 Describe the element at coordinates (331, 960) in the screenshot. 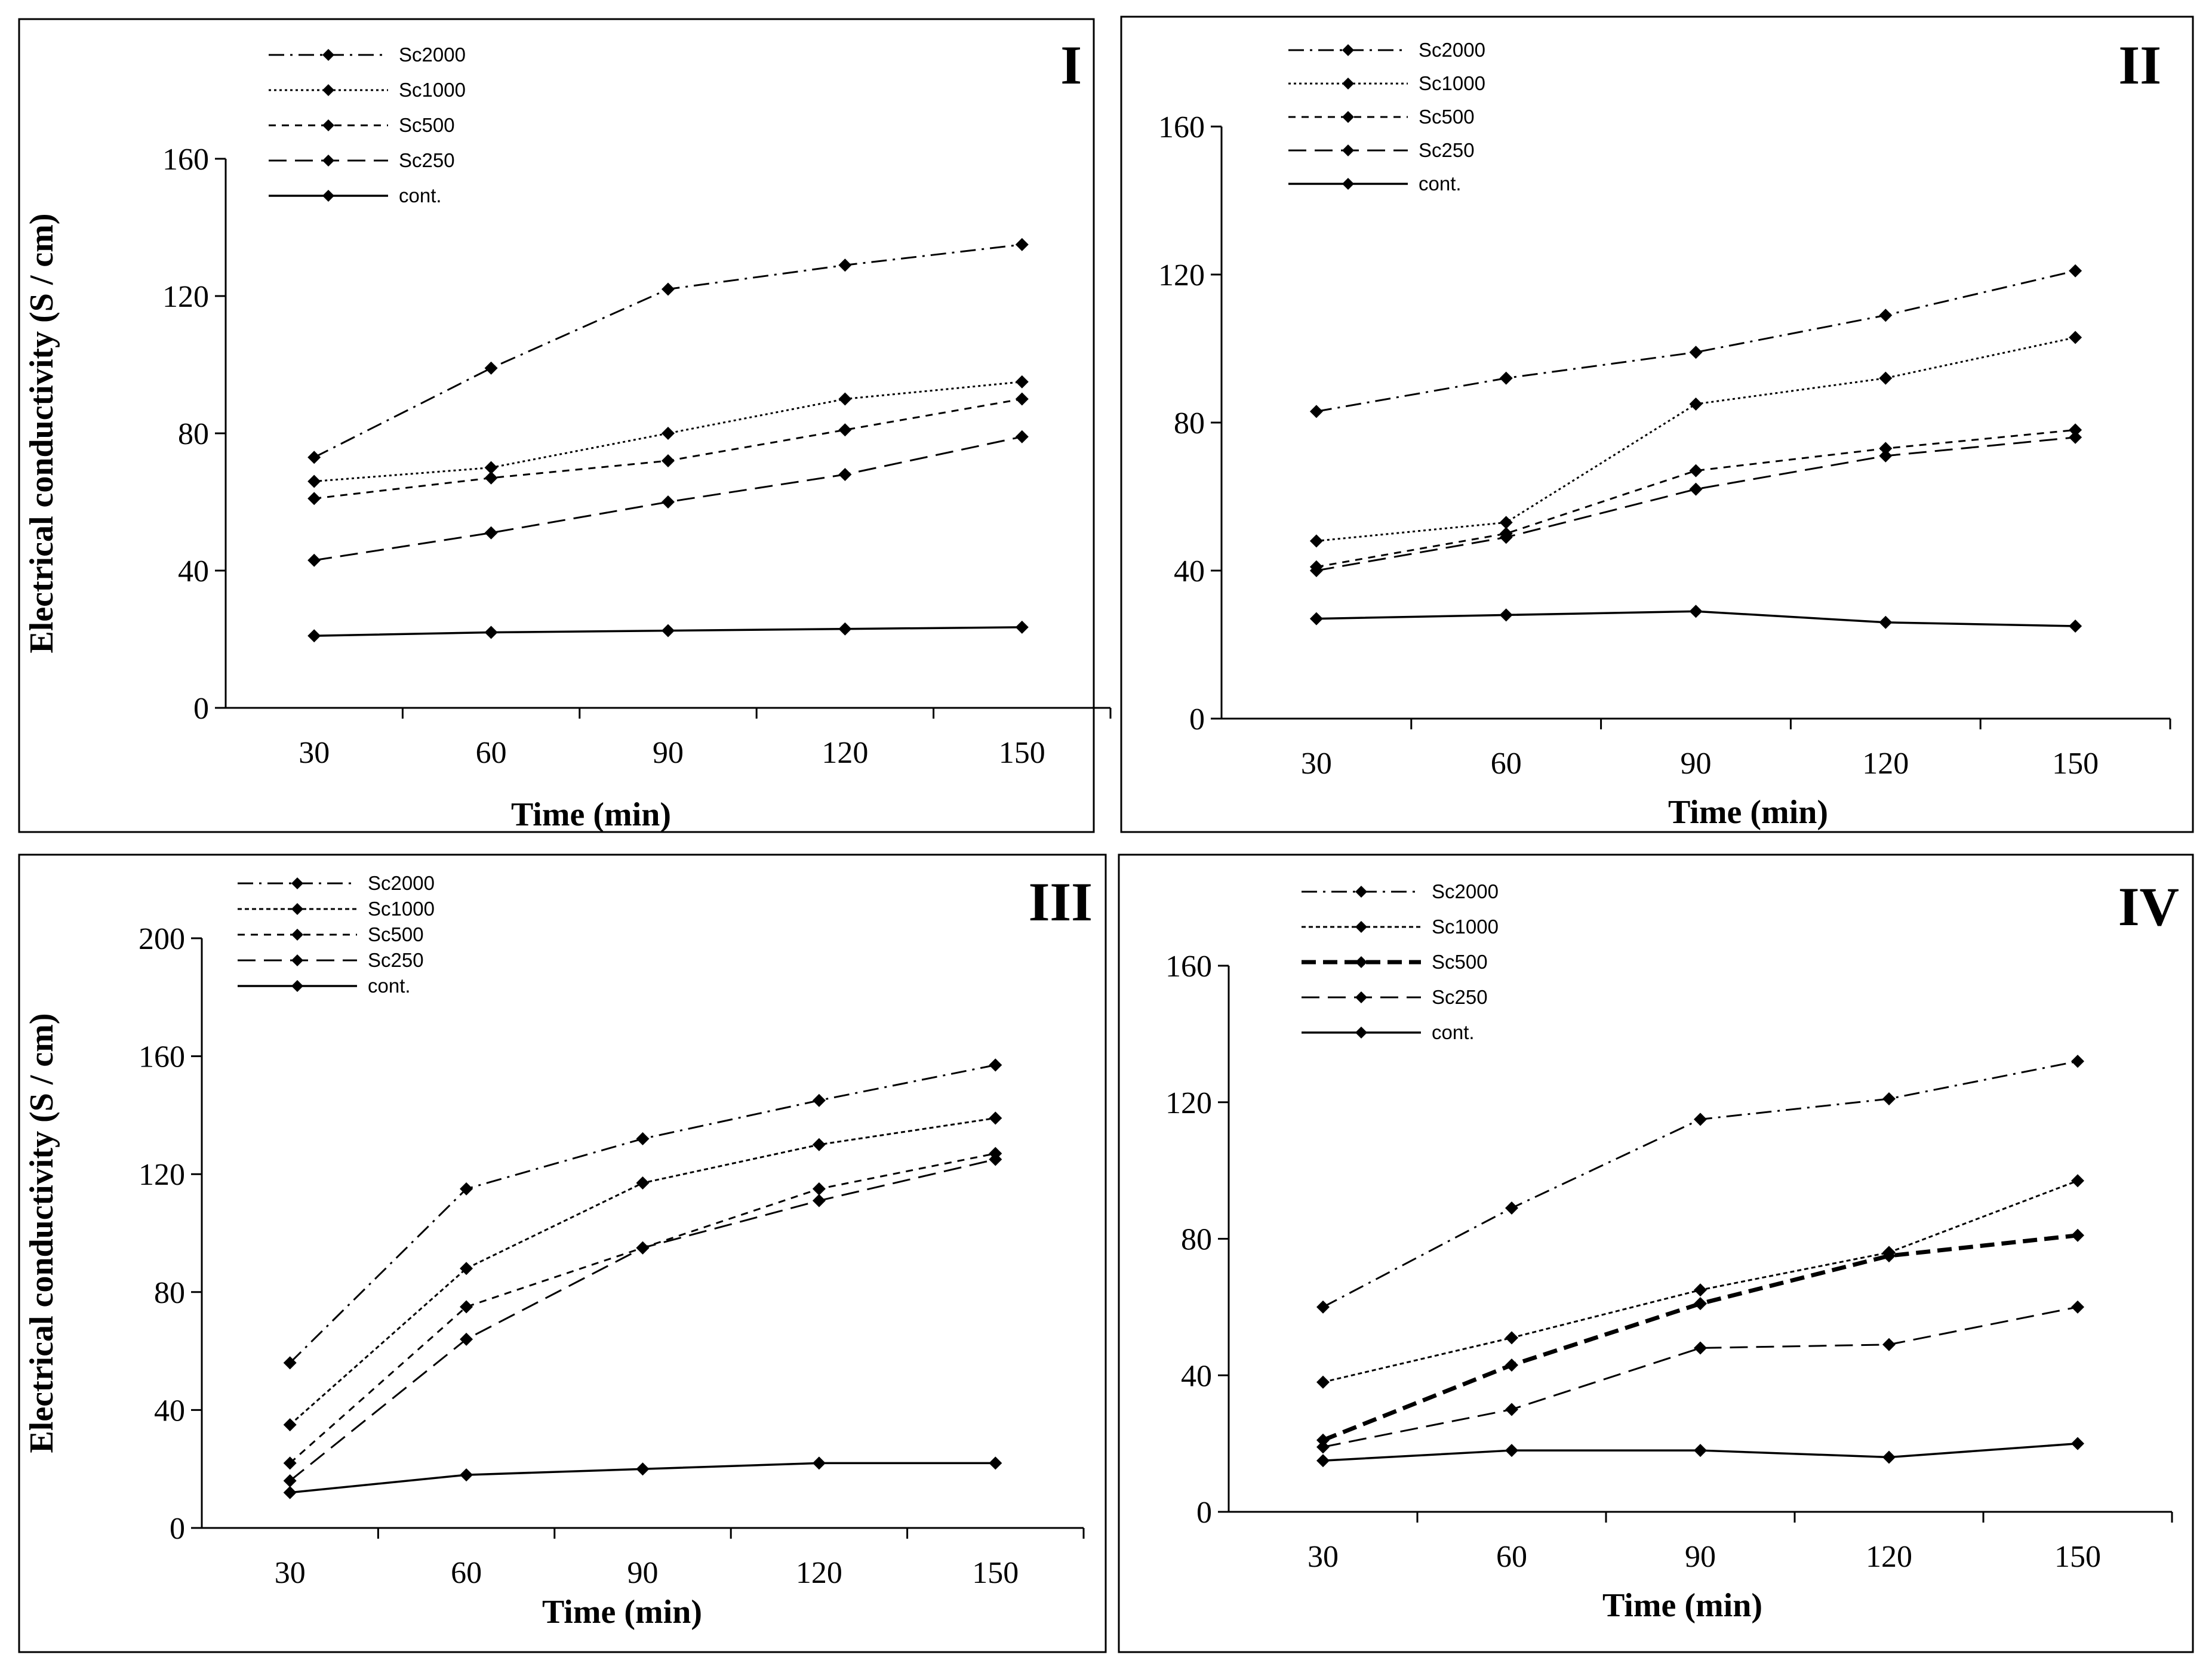

I see `legend-item: Sc250` at that location.